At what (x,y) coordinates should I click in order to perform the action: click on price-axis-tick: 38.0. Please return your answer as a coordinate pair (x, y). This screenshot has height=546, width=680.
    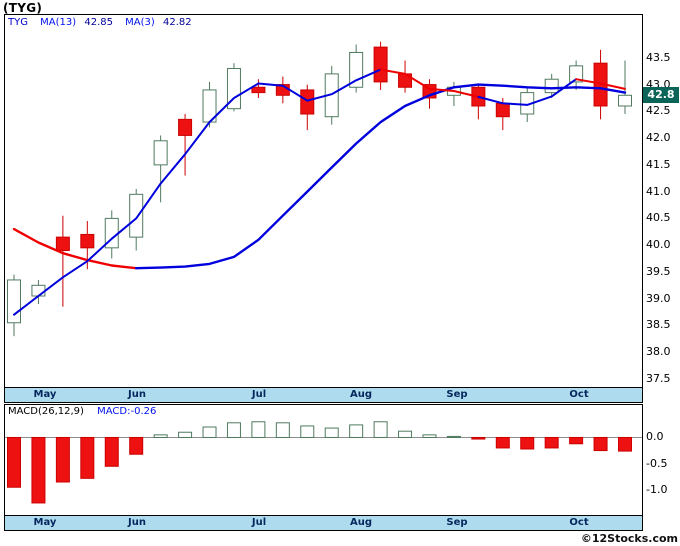
    Looking at the image, I should click on (658, 352).